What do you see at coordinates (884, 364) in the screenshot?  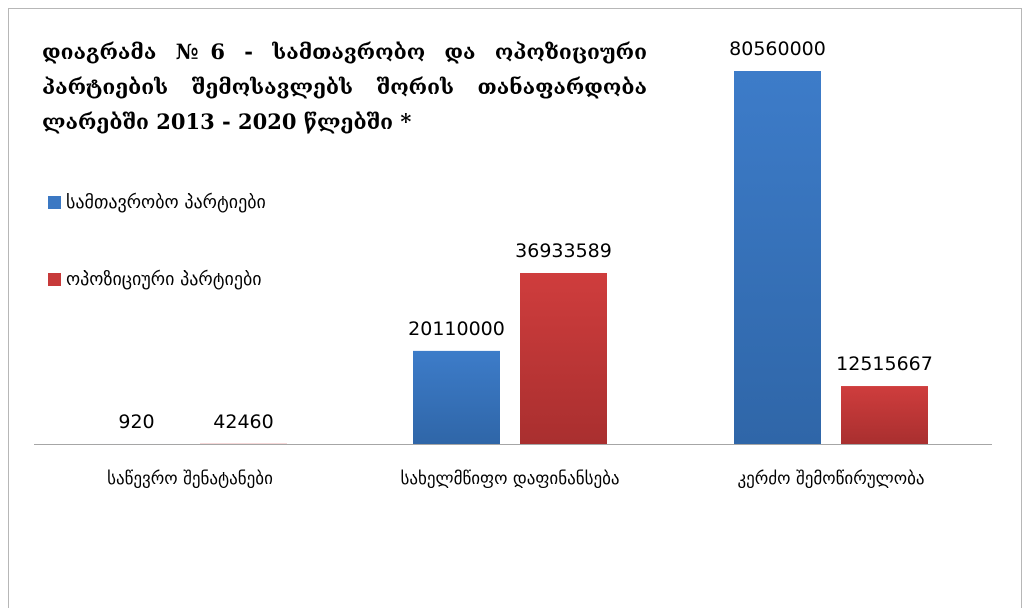 I see `data-label-opp-2: 12515667` at bounding box center [884, 364].